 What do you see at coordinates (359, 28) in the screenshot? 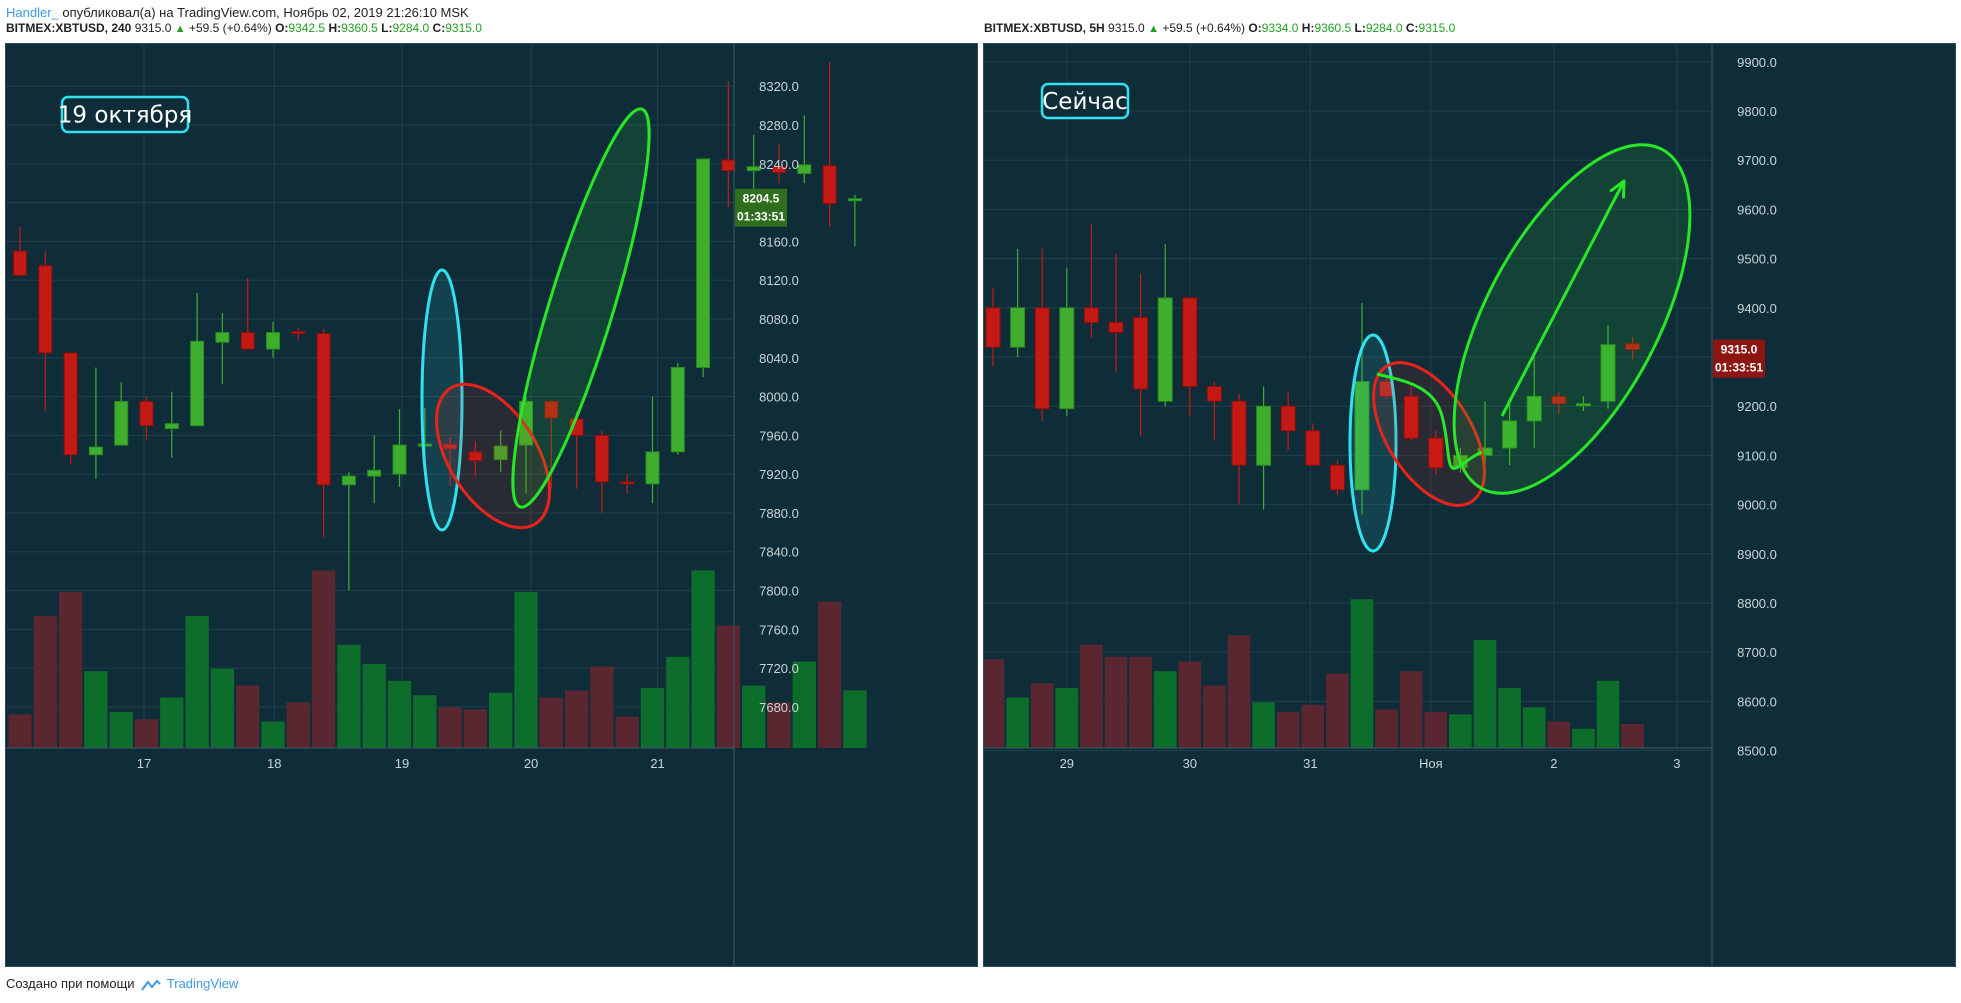
I see `left-high: 9360.5` at bounding box center [359, 28].